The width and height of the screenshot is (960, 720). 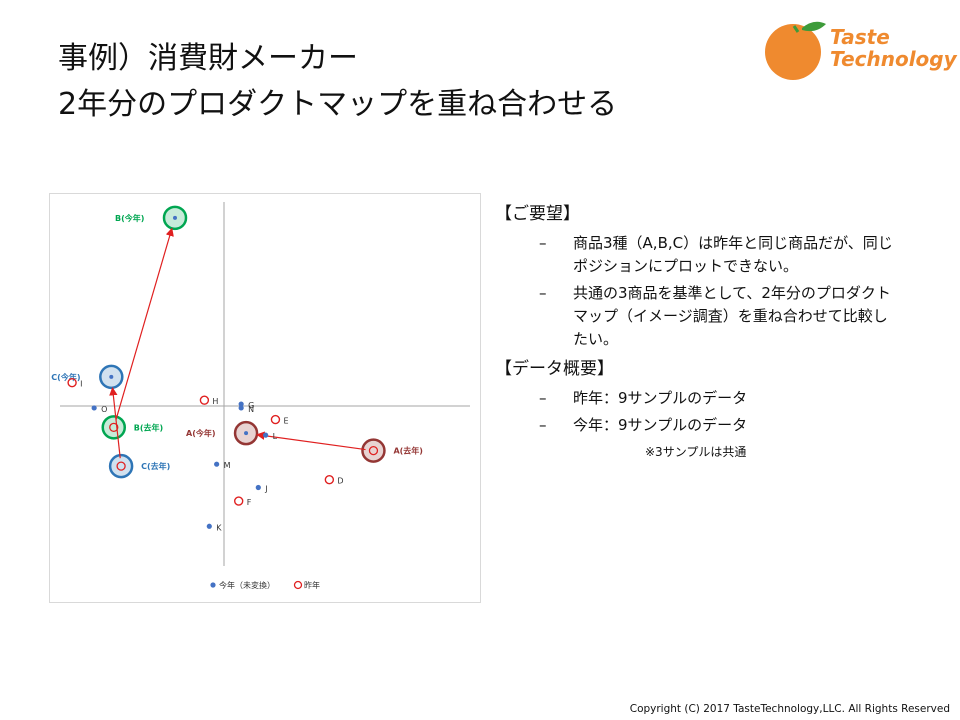 I want to click on common-c-last-circle, so click(x=121, y=466).